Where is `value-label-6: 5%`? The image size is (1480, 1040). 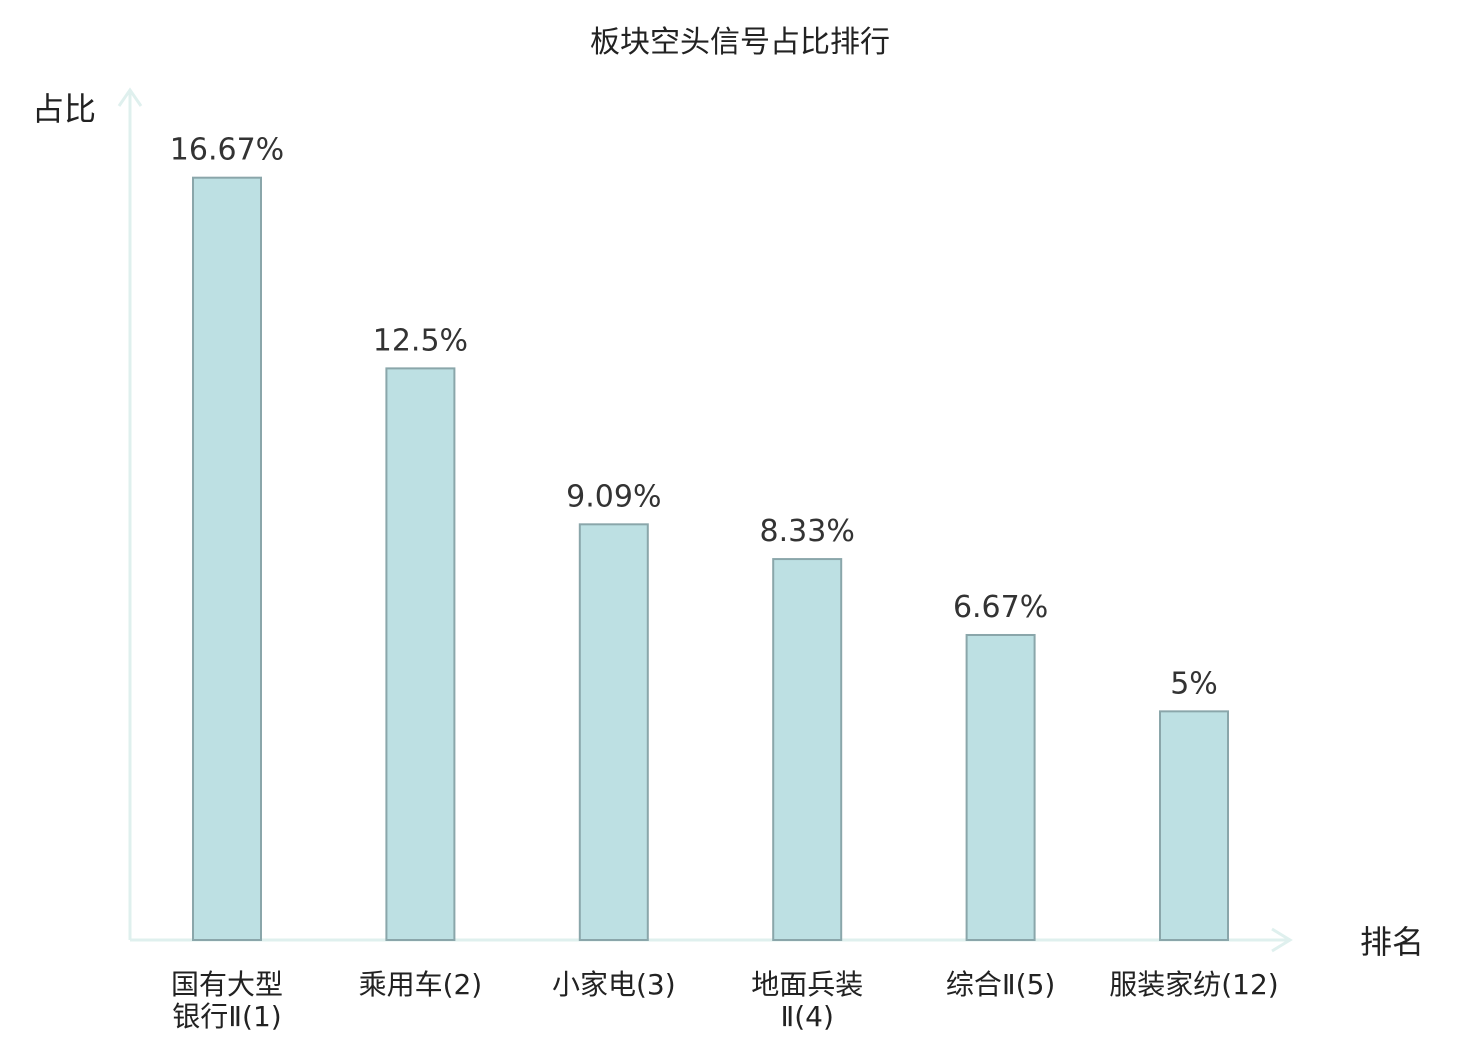
value-label-6: 5% is located at coordinates (1194, 683).